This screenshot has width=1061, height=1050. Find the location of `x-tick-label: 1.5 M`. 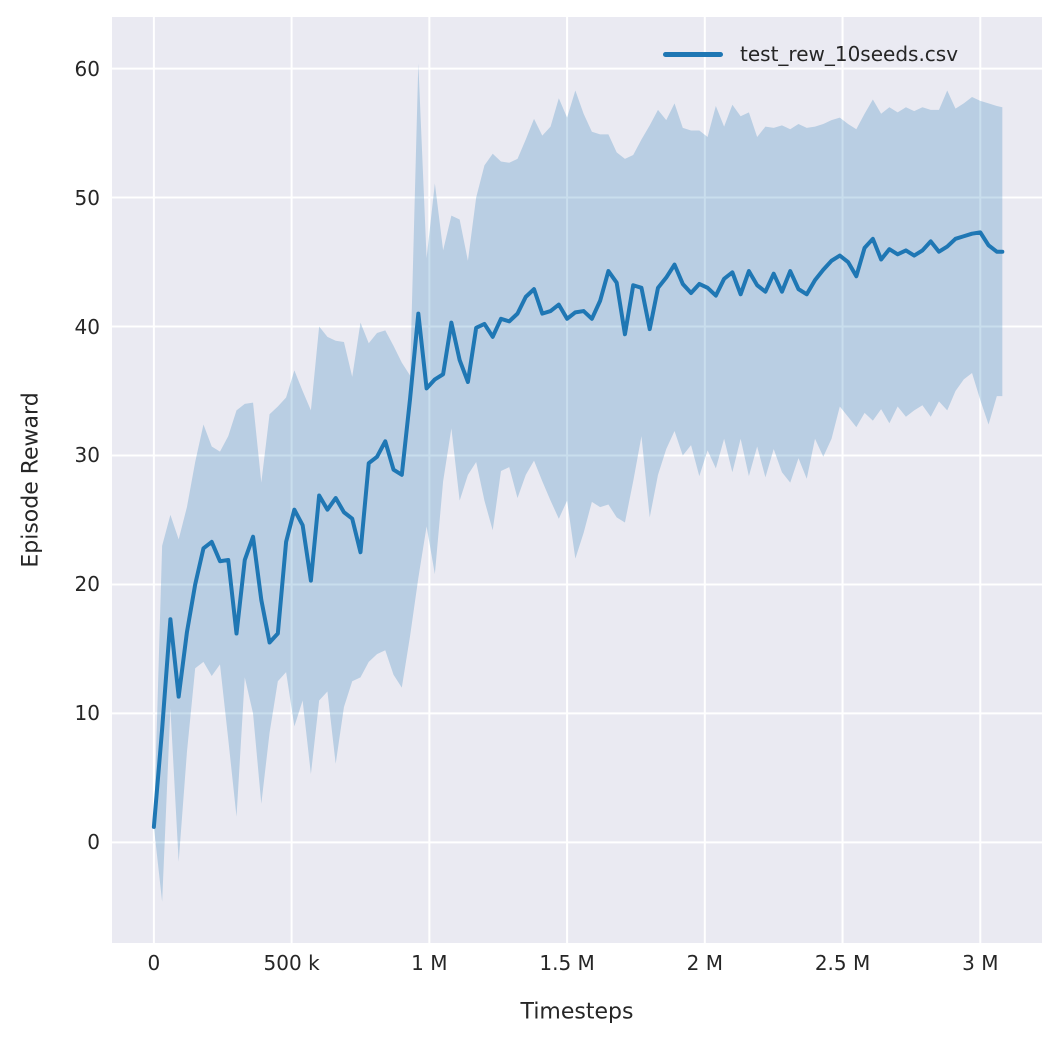

x-tick-label: 1.5 M is located at coordinates (567, 963).